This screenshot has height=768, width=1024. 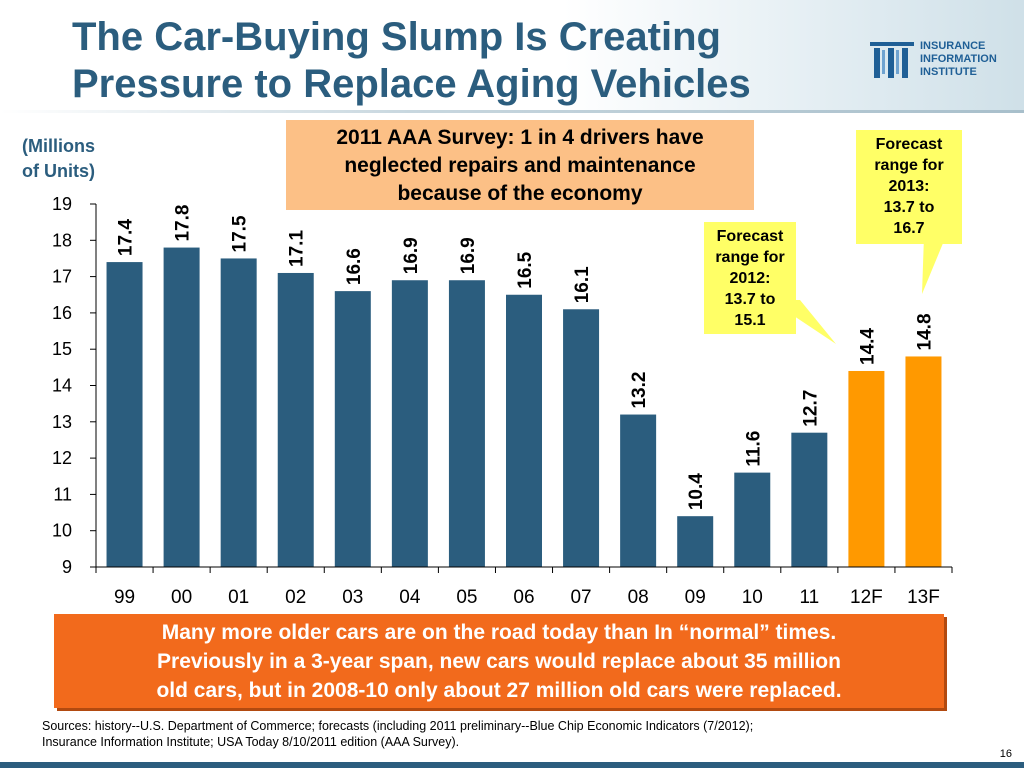 I want to click on value-label-09: 10.4, so click(x=696, y=491).